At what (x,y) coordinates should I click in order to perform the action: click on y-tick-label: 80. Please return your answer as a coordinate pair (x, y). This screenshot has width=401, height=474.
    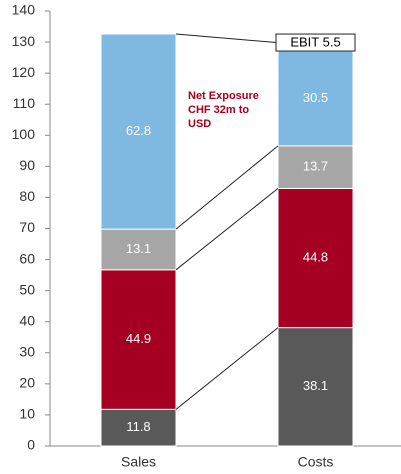
    Looking at the image, I should click on (27, 196).